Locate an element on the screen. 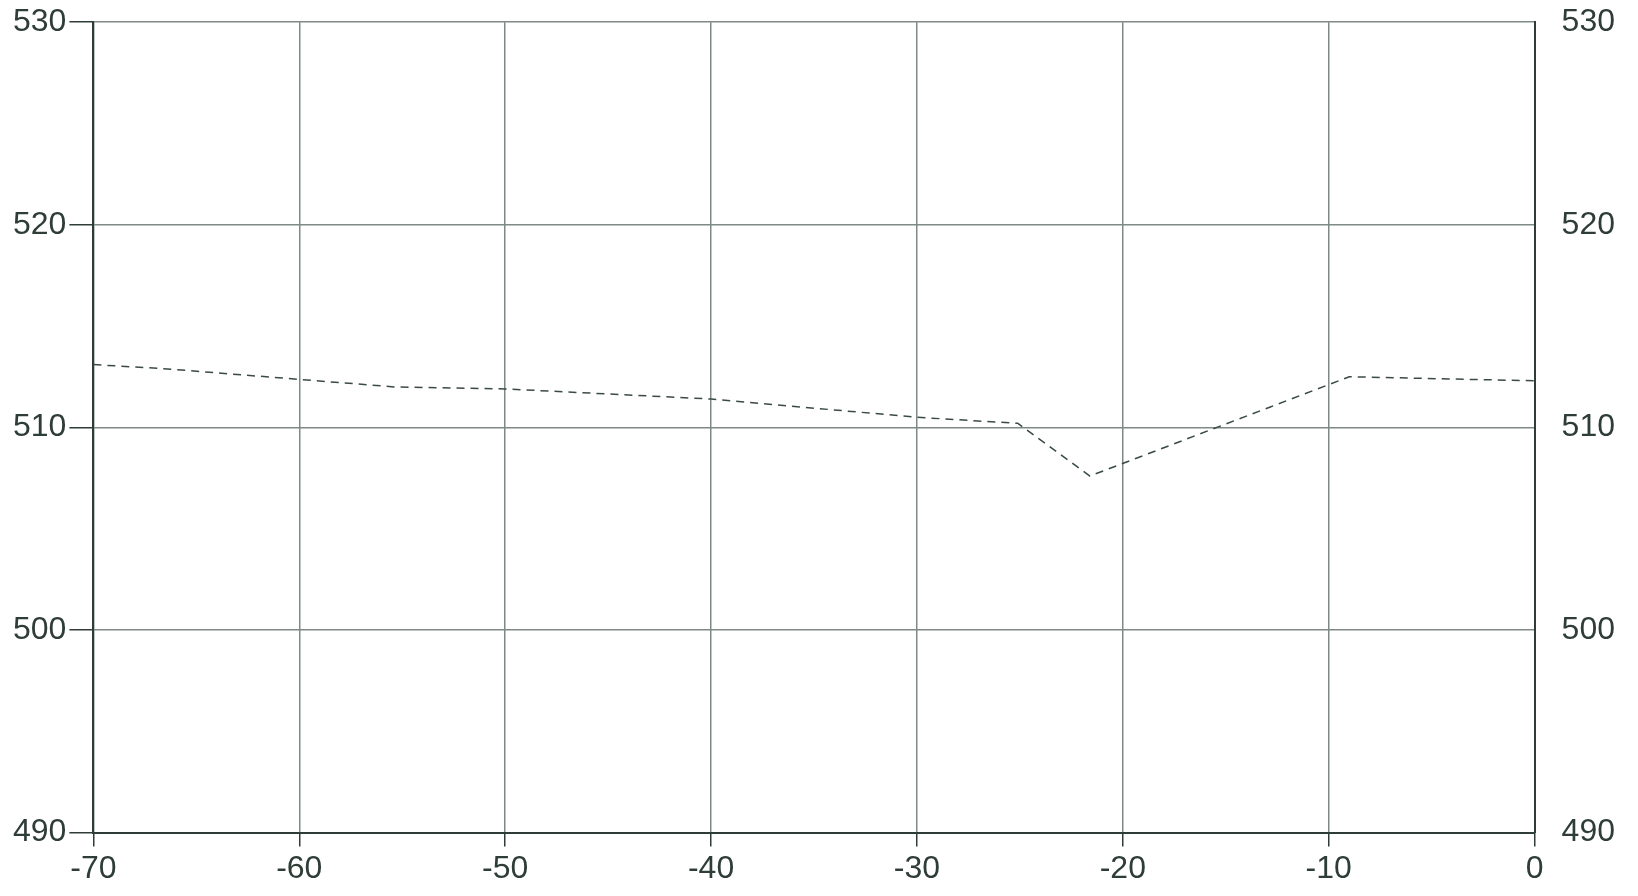  y2-tick-label: 520 is located at coordinates (1588, 222).